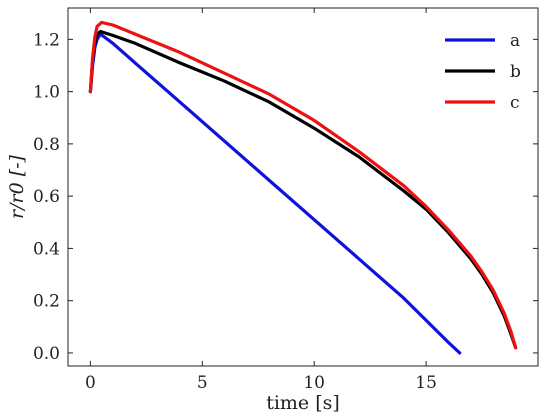 The width and height of the screenshot is (550, 419). I want to click on x-tick-label: 10, so click(314, 383).